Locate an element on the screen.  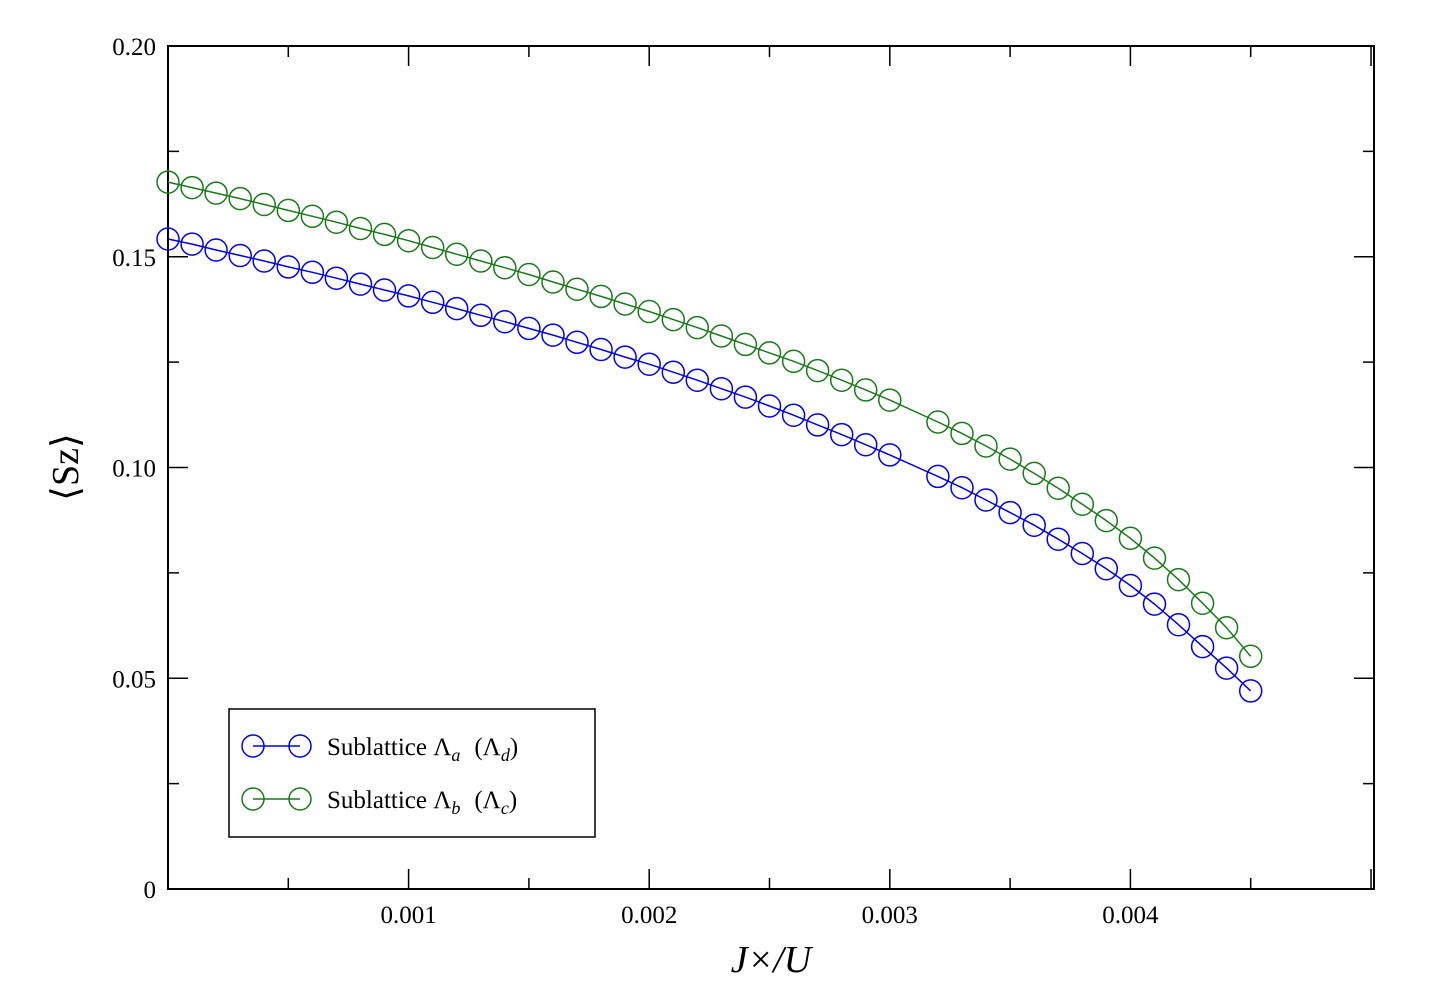
legend-marker-a-right is located at coordinates (300, 746).